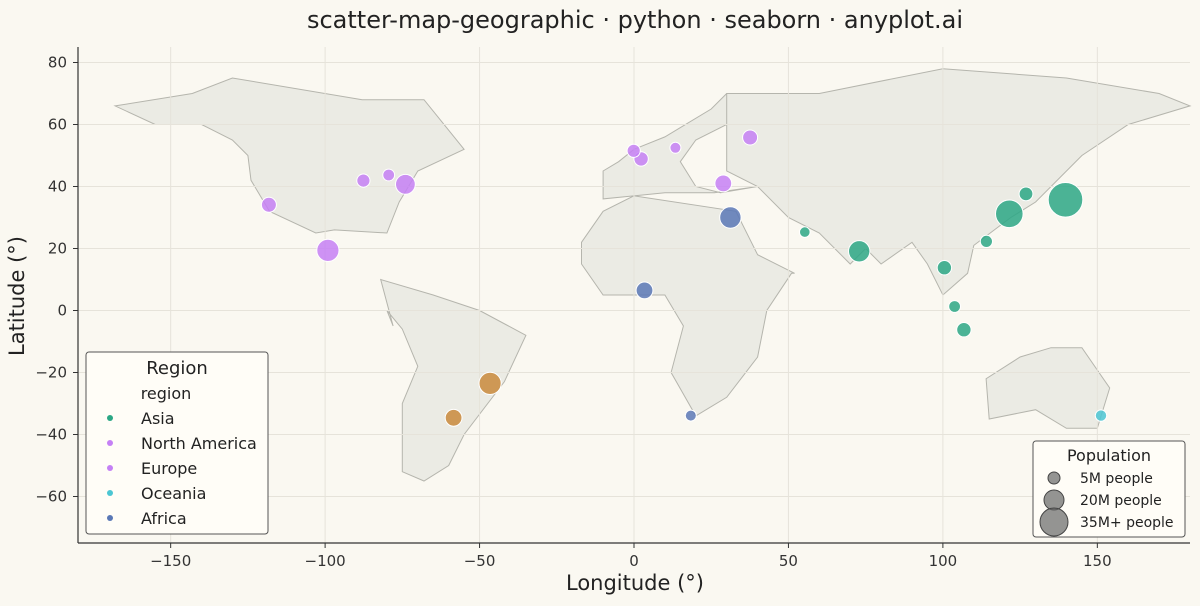  What do you see at coordinates (57, 249) in the screenshot?
I see `y-tick-label: 20` at bounding box center [57, 249].